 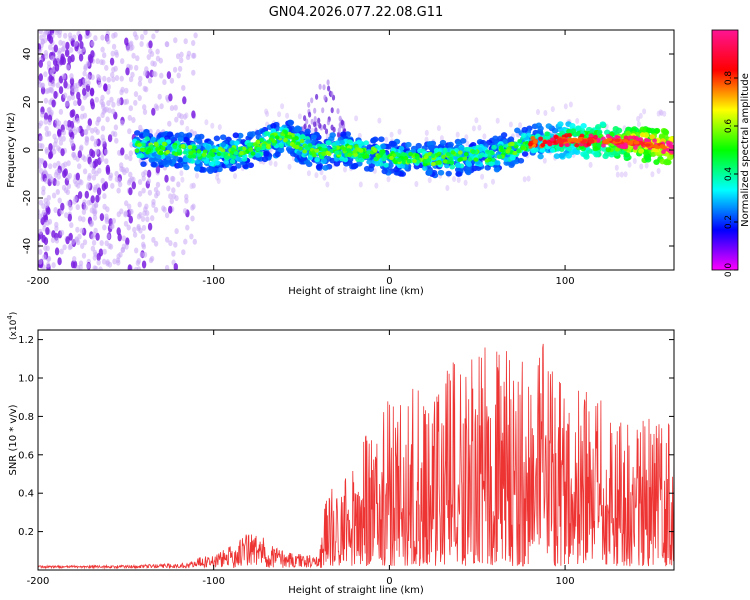 What do you see at coordinates (731, 174) in the screenshot?
I see `colorbar-ticks: 0.0 0.2 0.4 0.6 0.8` at bounding box center [731, 174].